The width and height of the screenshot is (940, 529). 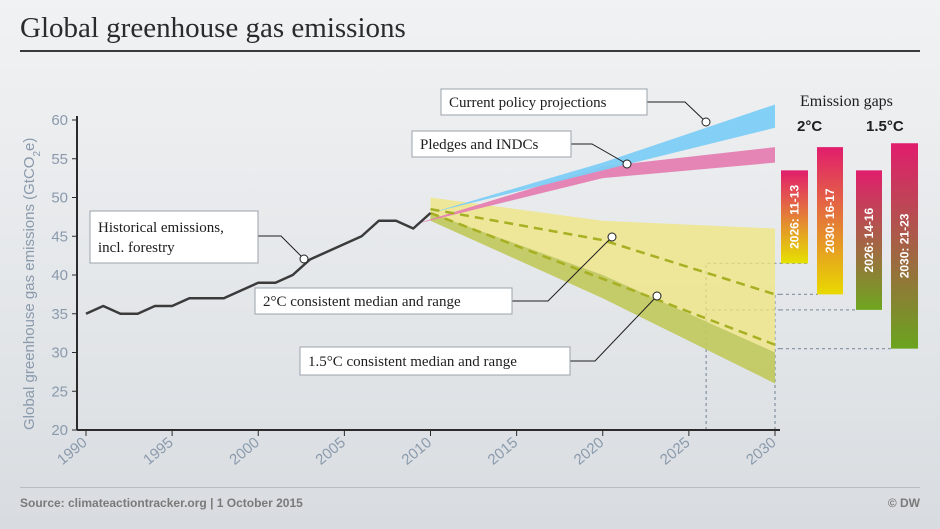 What do you see at coordinates (59, 430) in the screenshot?
I see `y-tick-label: 20` at bounding box center [59, 430].